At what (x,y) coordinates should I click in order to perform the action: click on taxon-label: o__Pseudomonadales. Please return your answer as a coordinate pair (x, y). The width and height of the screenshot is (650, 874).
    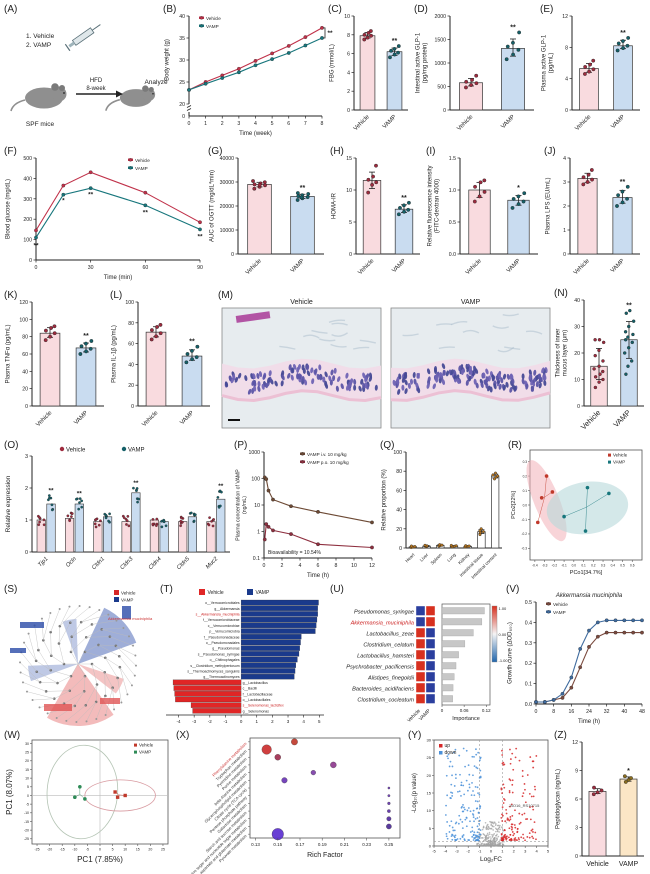
    Looking at the image, I should click on (223, 643).